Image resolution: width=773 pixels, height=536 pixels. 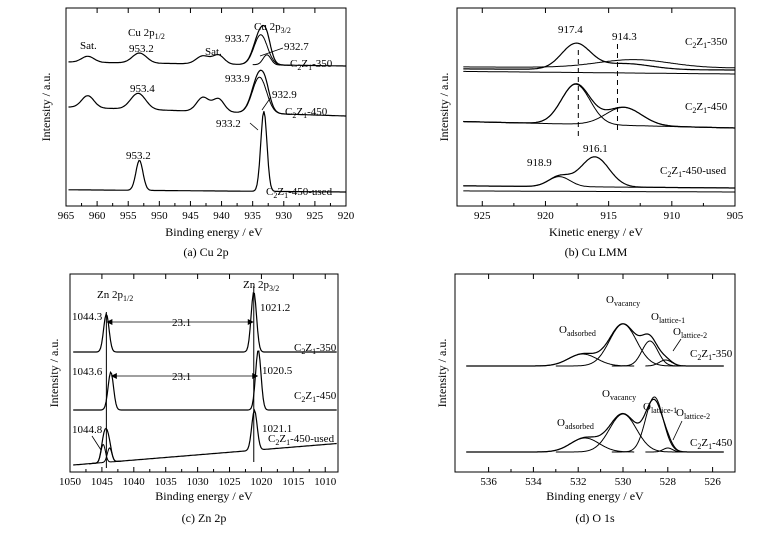 What do you see at coordinates (690, 333) in the screenshot?
I see `annotation-d_ol21: Olattice-2` at bounding box center [690, 333].